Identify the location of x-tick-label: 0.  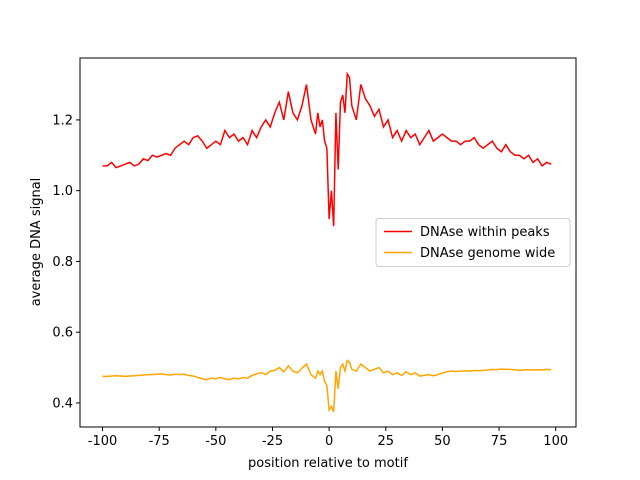
(329, 441).